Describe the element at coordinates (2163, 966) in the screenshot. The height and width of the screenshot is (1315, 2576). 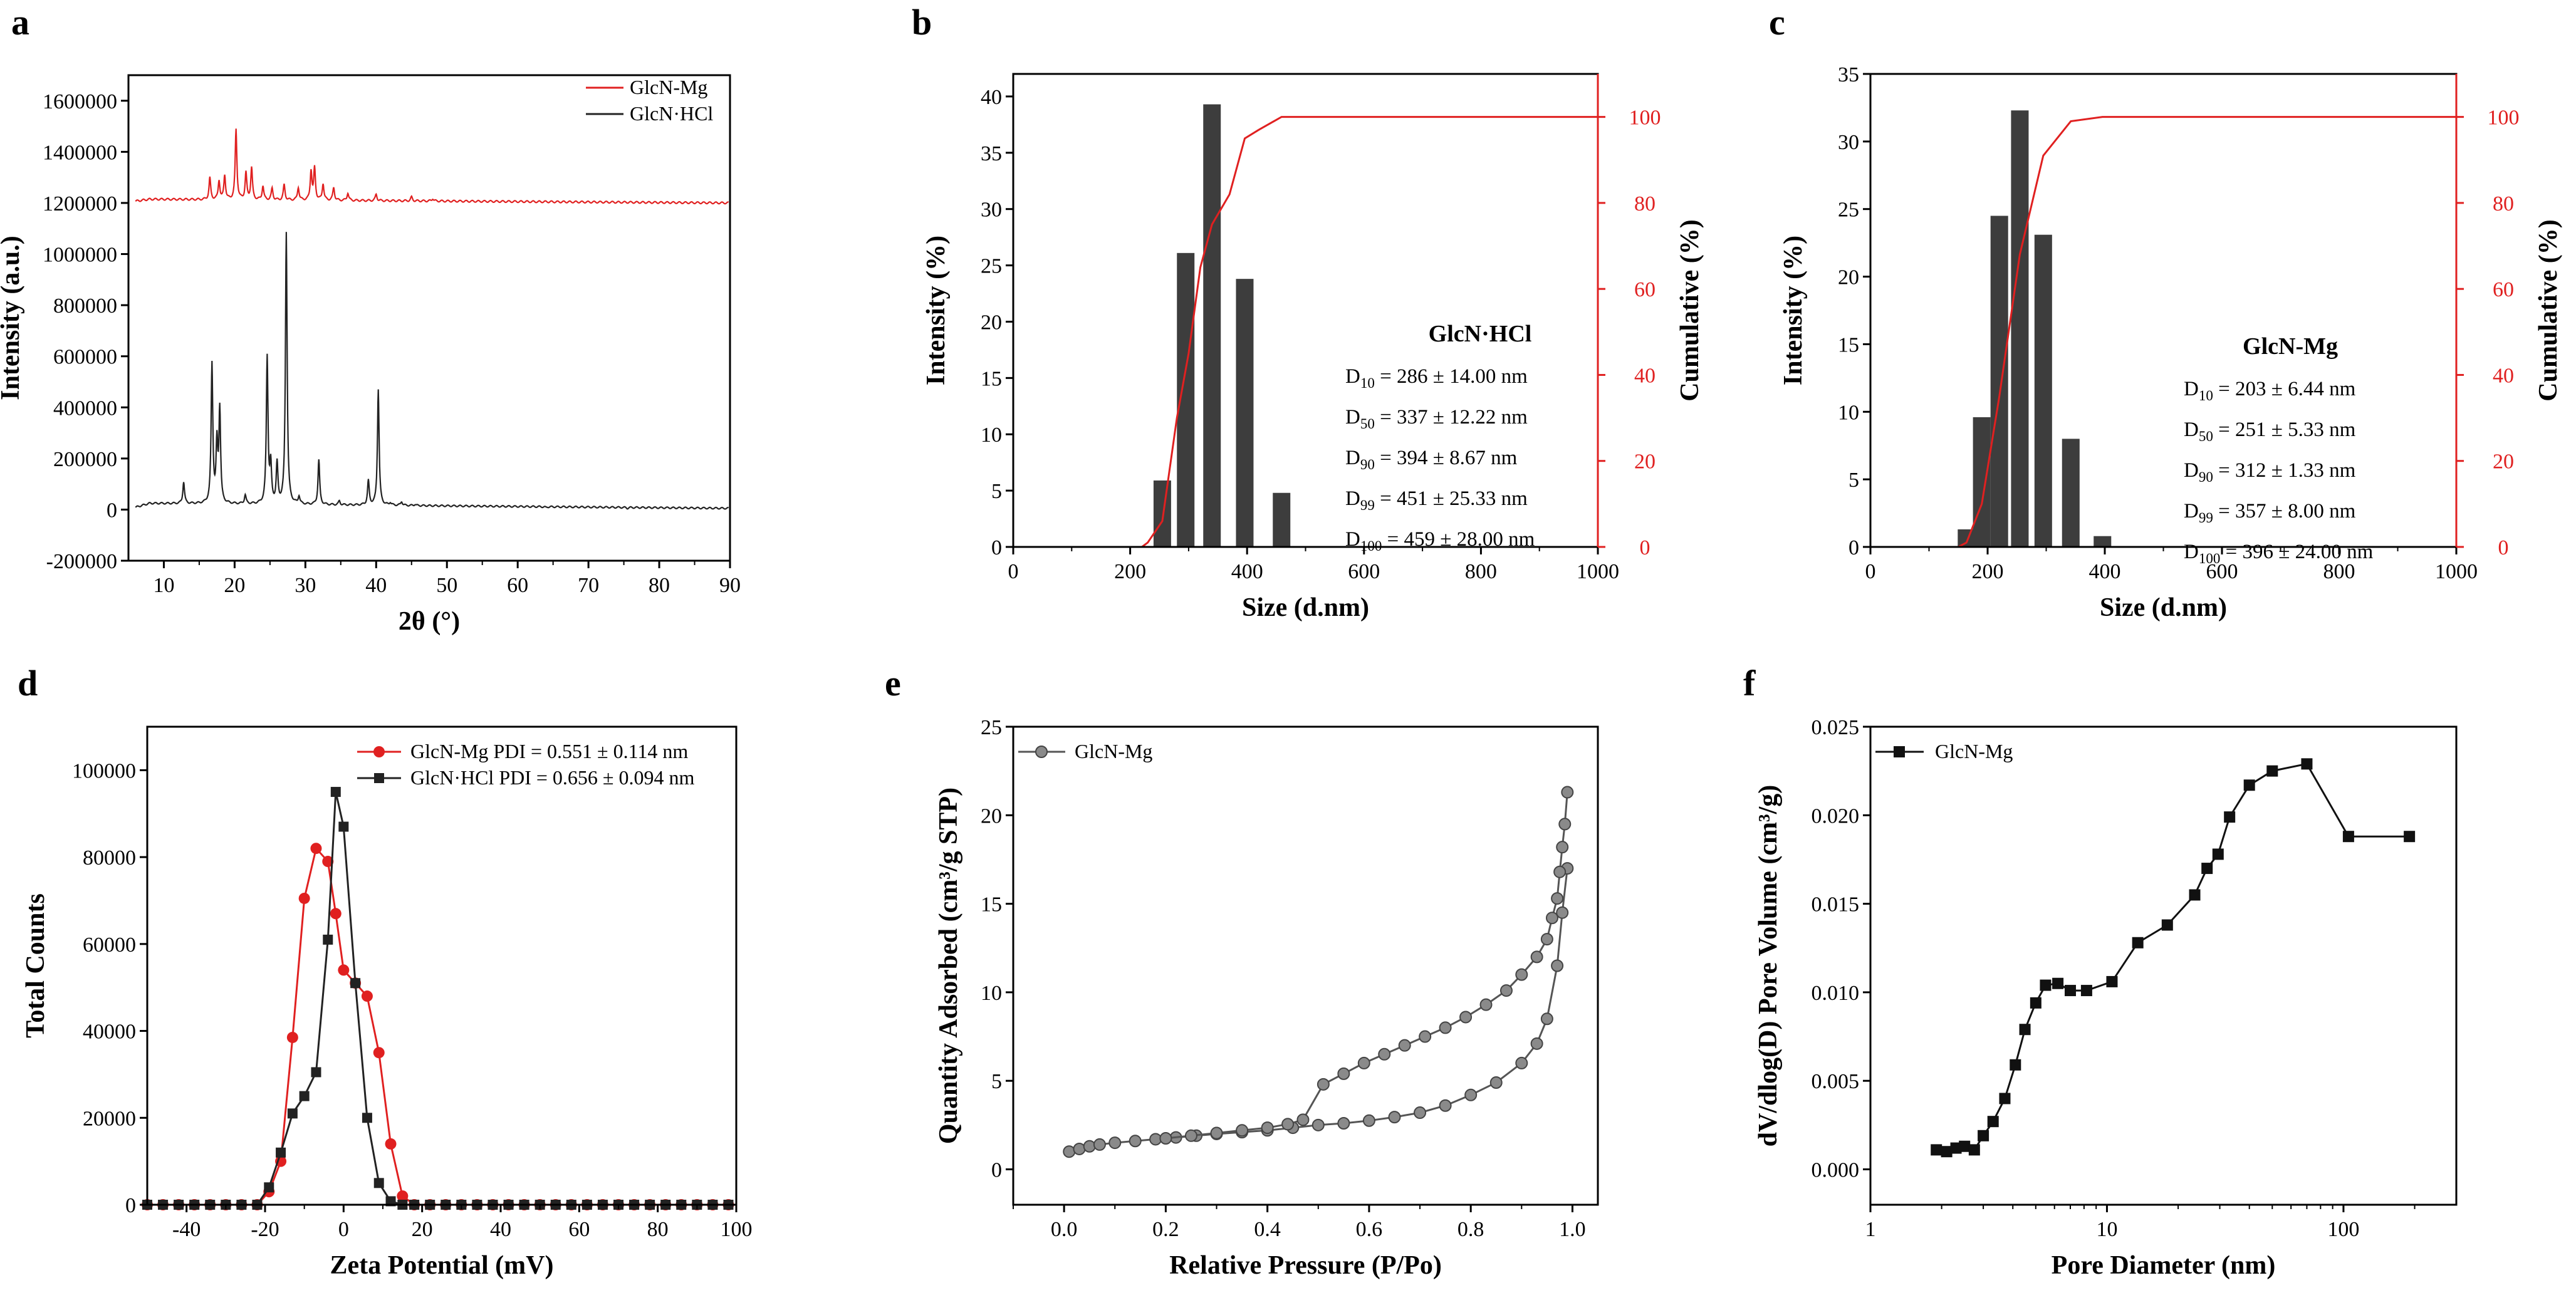
I see `f-plot-frame` at that location.